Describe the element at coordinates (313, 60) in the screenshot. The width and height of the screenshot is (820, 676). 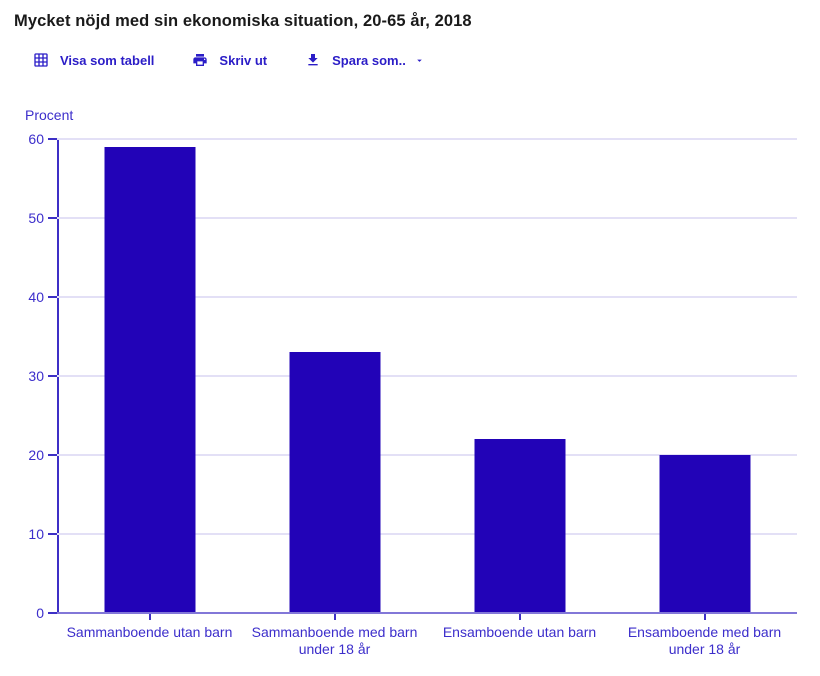
I see `download-icon` at that location.